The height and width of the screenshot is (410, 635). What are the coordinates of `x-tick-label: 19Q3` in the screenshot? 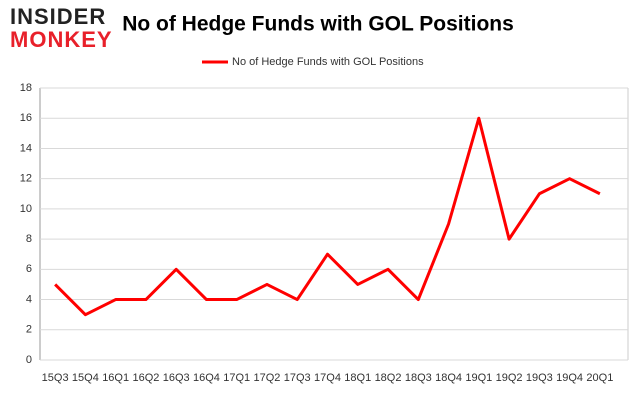 It's located at (539, 378).